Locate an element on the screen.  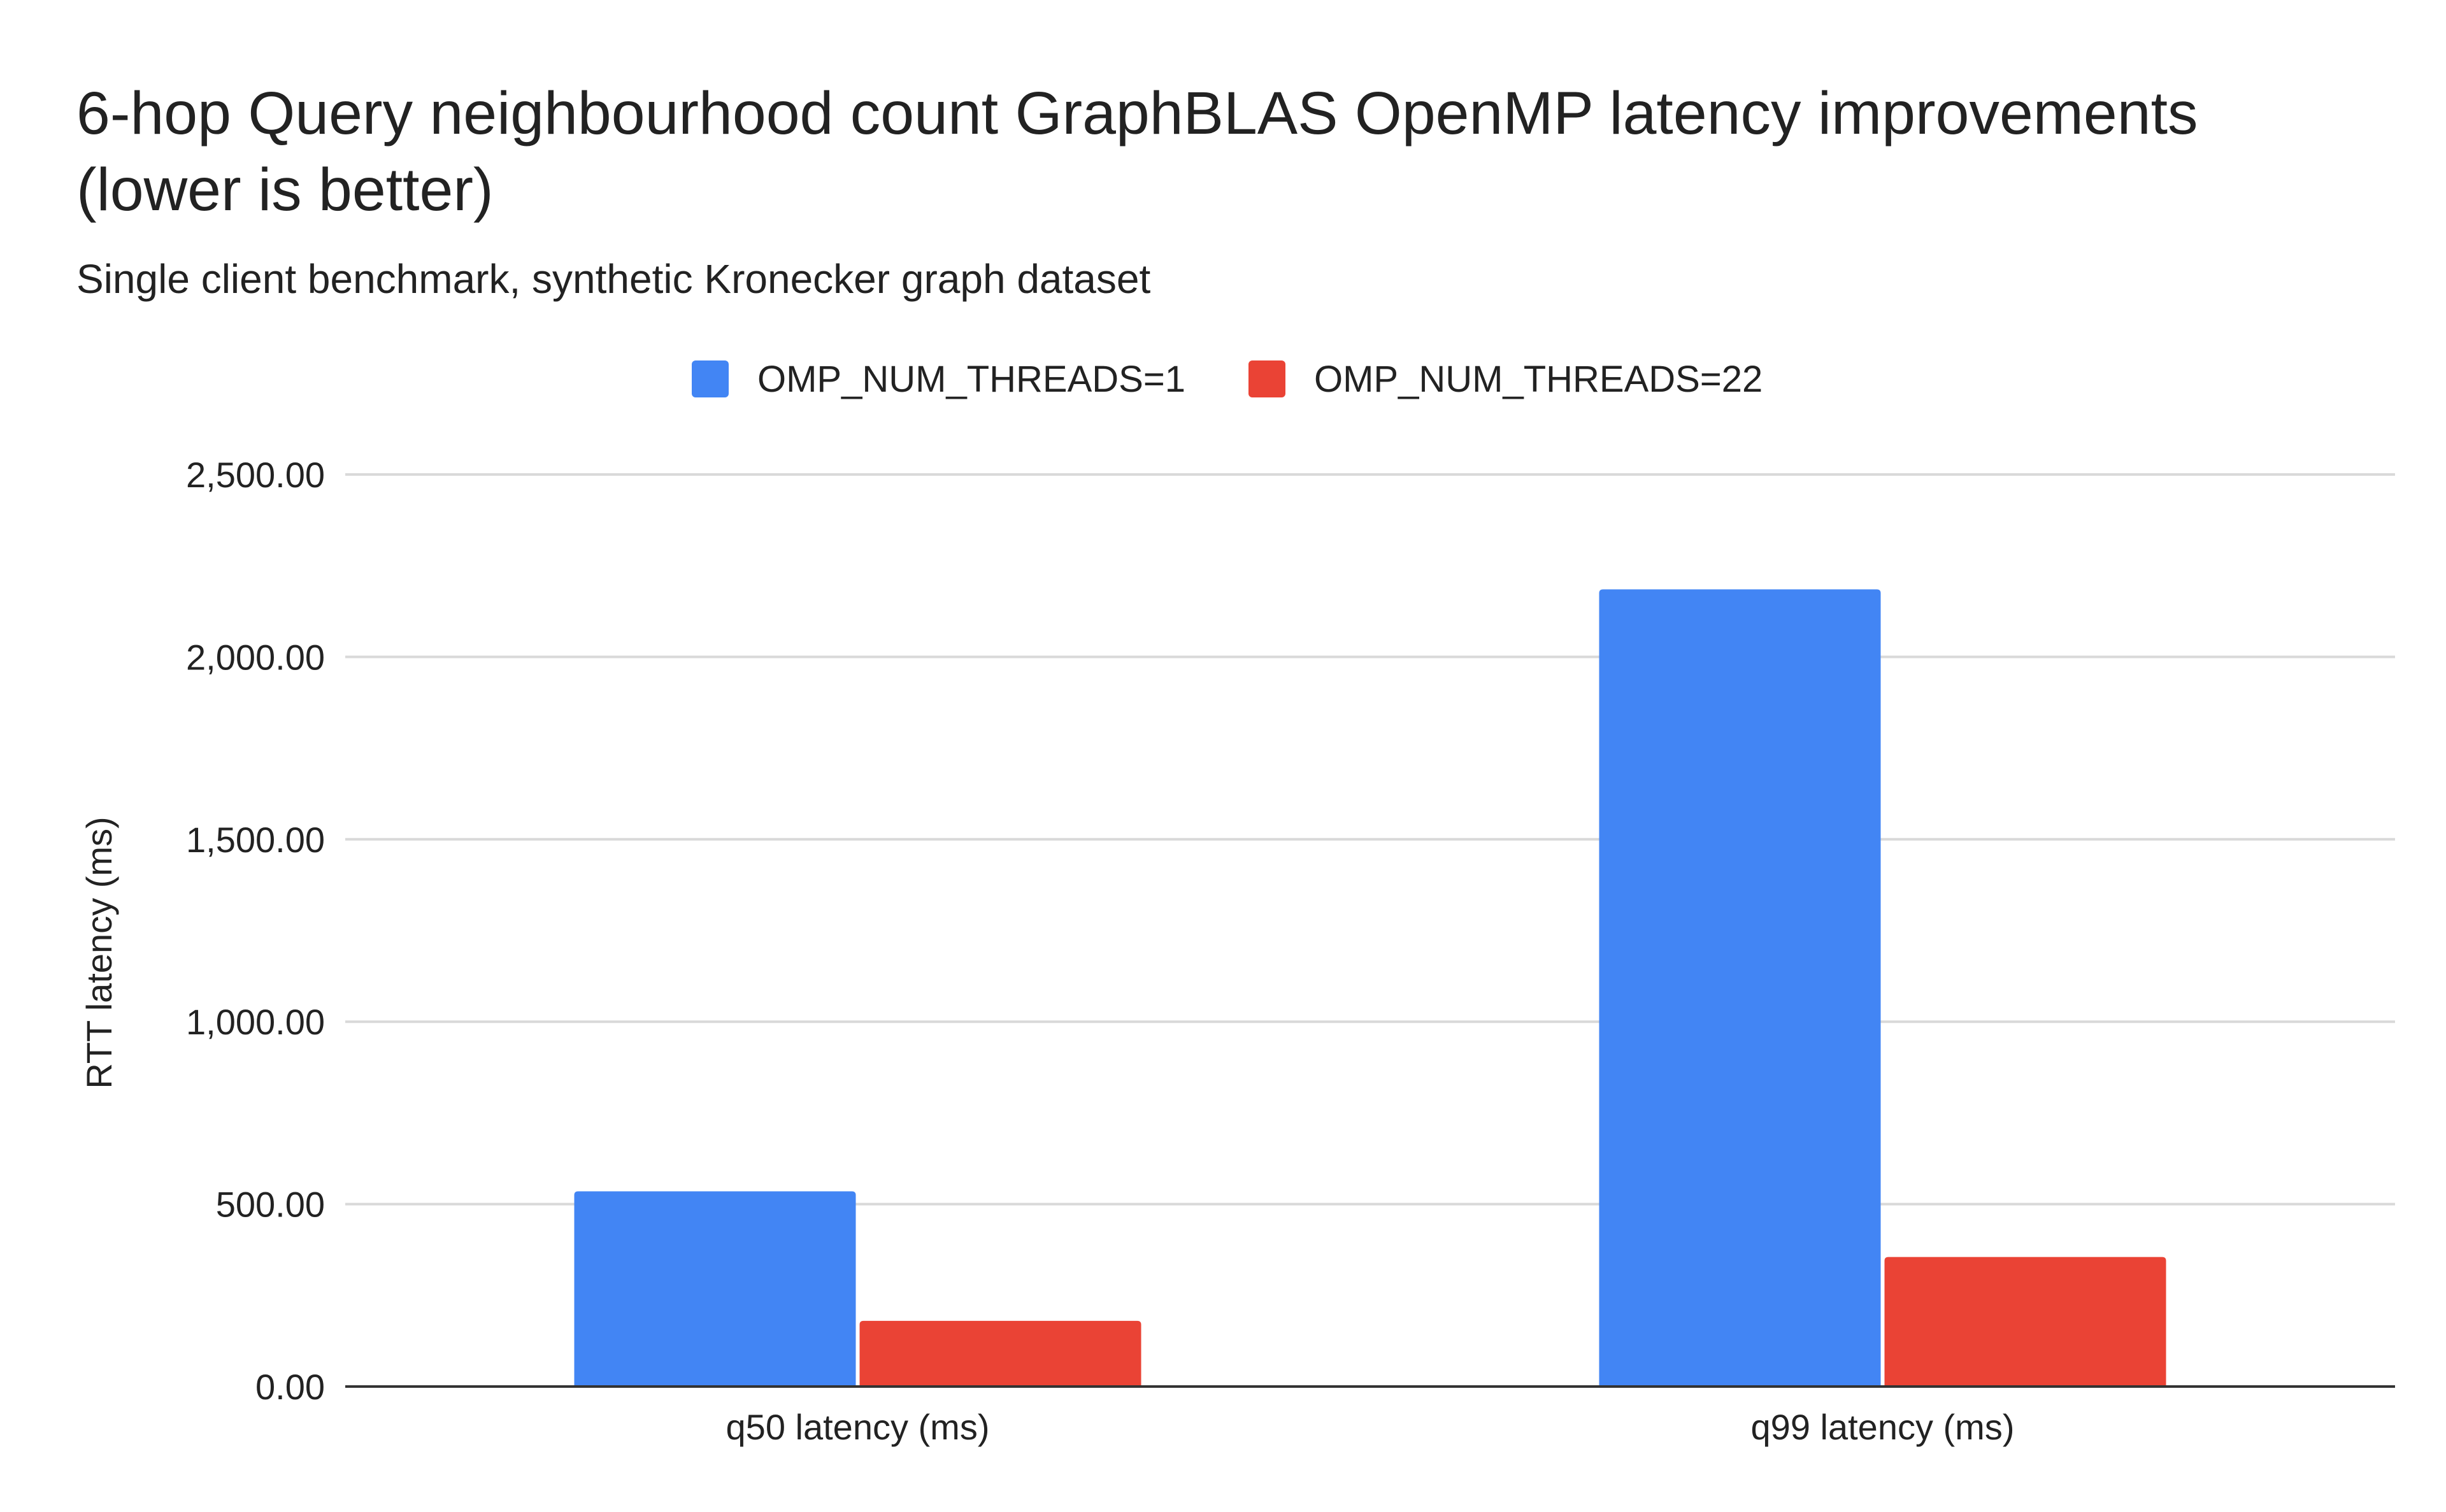
bar-threads-1-q99 is located at coordinates (1740, 988).